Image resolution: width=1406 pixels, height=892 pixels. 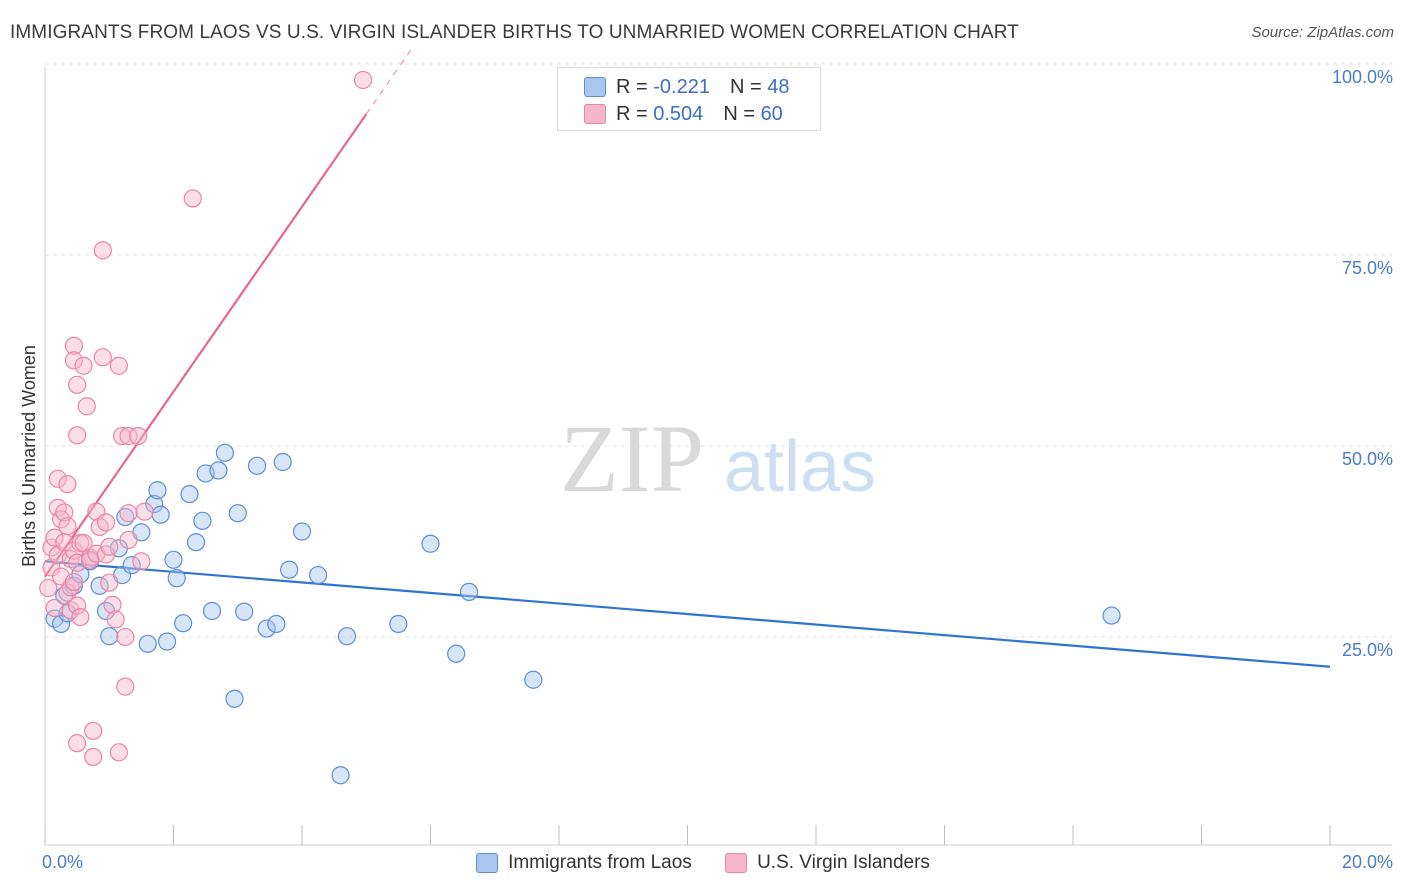 What do you see at coordinates (388, 82) in the screenshot?
I see `trend-line-dashed` at bounding box center [388, 82].